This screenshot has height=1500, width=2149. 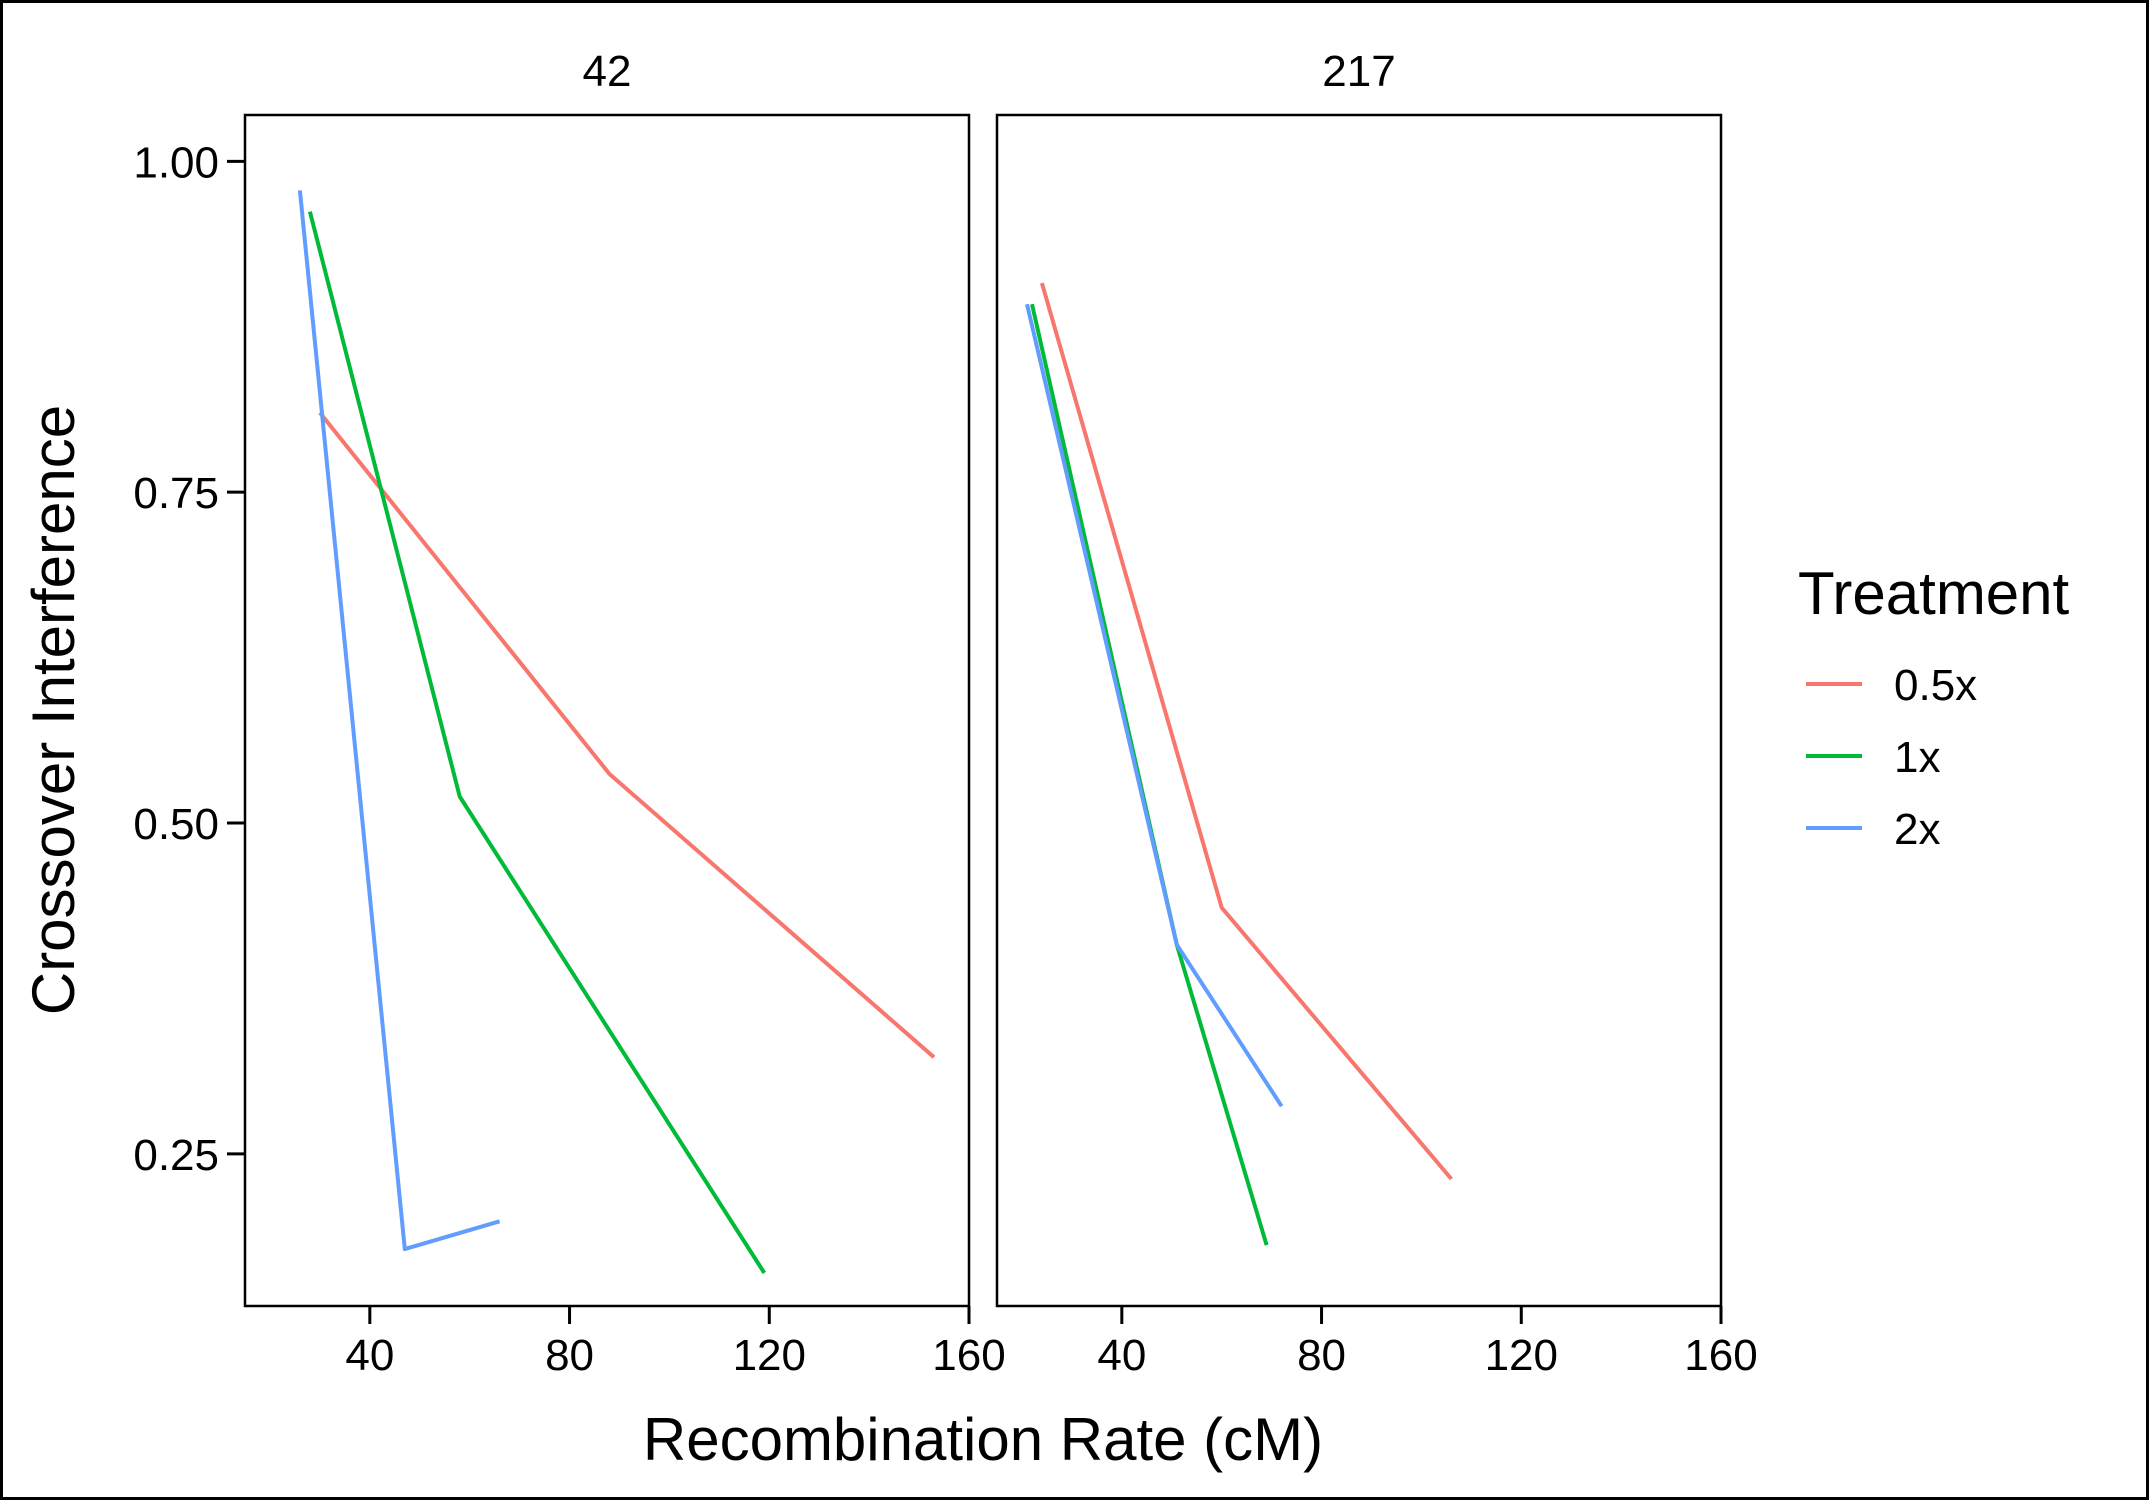 I want to click on y-tick-label: 0.75, so click(x=176, y=493).